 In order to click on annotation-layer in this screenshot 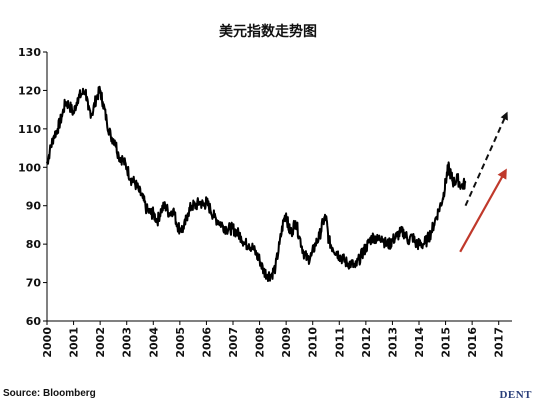, I will do `click(483, 182)`.